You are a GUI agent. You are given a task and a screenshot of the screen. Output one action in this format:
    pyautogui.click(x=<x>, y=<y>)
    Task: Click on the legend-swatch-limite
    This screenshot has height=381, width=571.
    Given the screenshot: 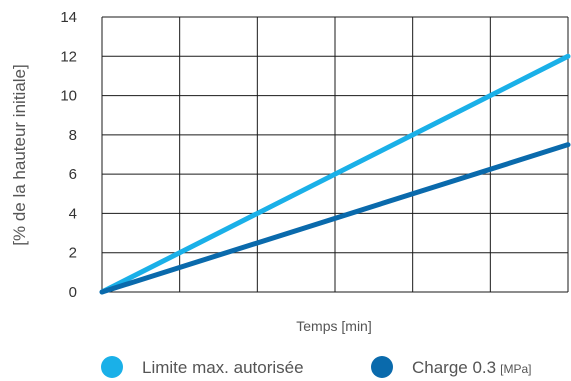 What is the action you would take?
    pyautogui.click(x=112, y=367)
    